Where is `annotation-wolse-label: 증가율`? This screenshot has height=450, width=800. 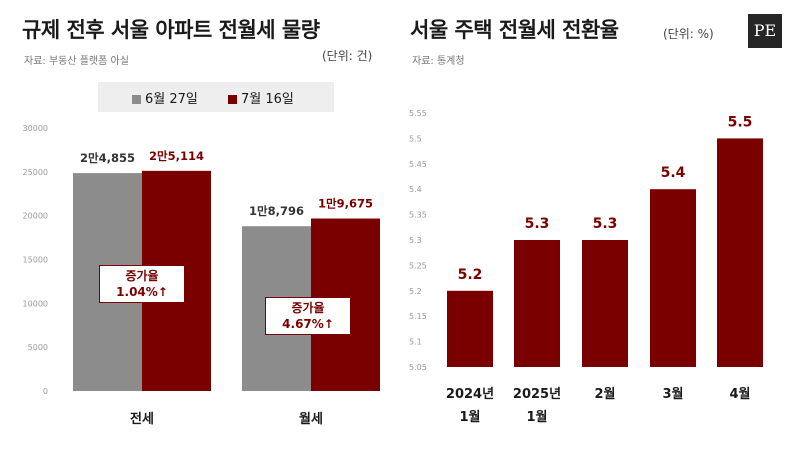 annotation-wolse-label: 증가율 is located at coordinates (308, 308).